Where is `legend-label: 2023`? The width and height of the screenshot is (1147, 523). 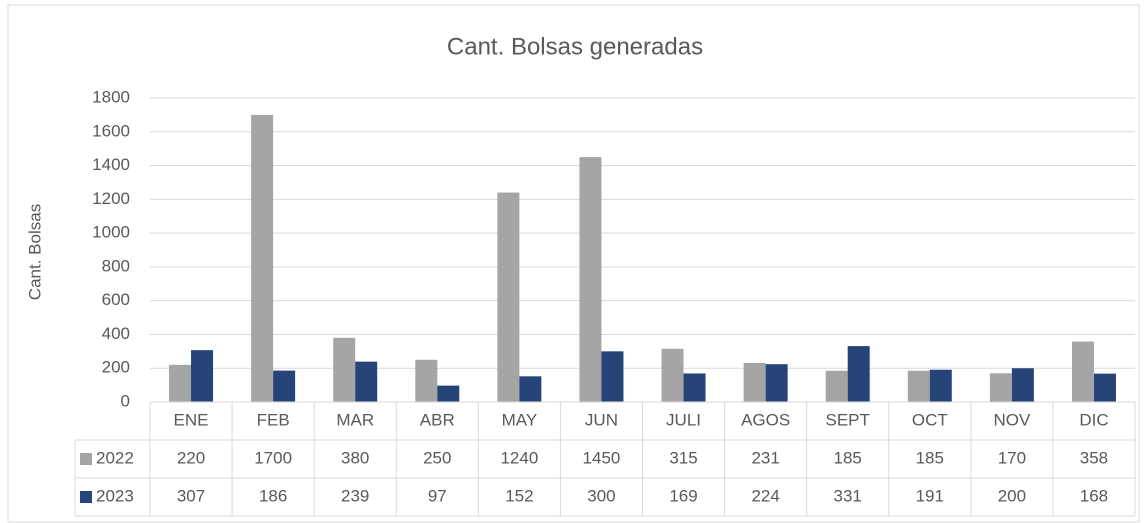
legend-label: 2023 is located at coordinates (115, 495).